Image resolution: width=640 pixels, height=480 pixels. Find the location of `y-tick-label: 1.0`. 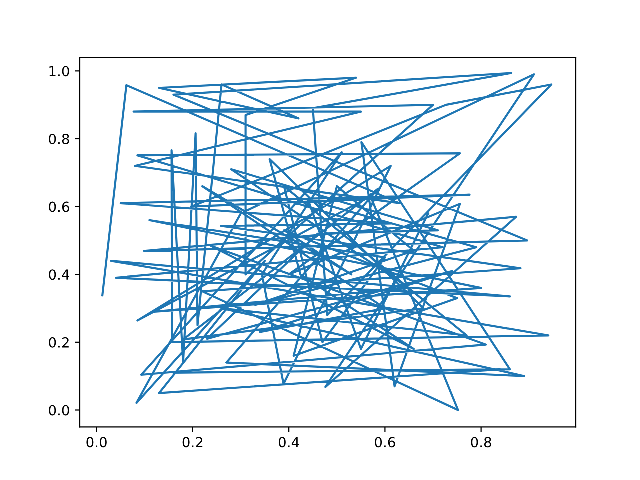

y-tick-label: 1.0 is located at coordinates (60, 71).